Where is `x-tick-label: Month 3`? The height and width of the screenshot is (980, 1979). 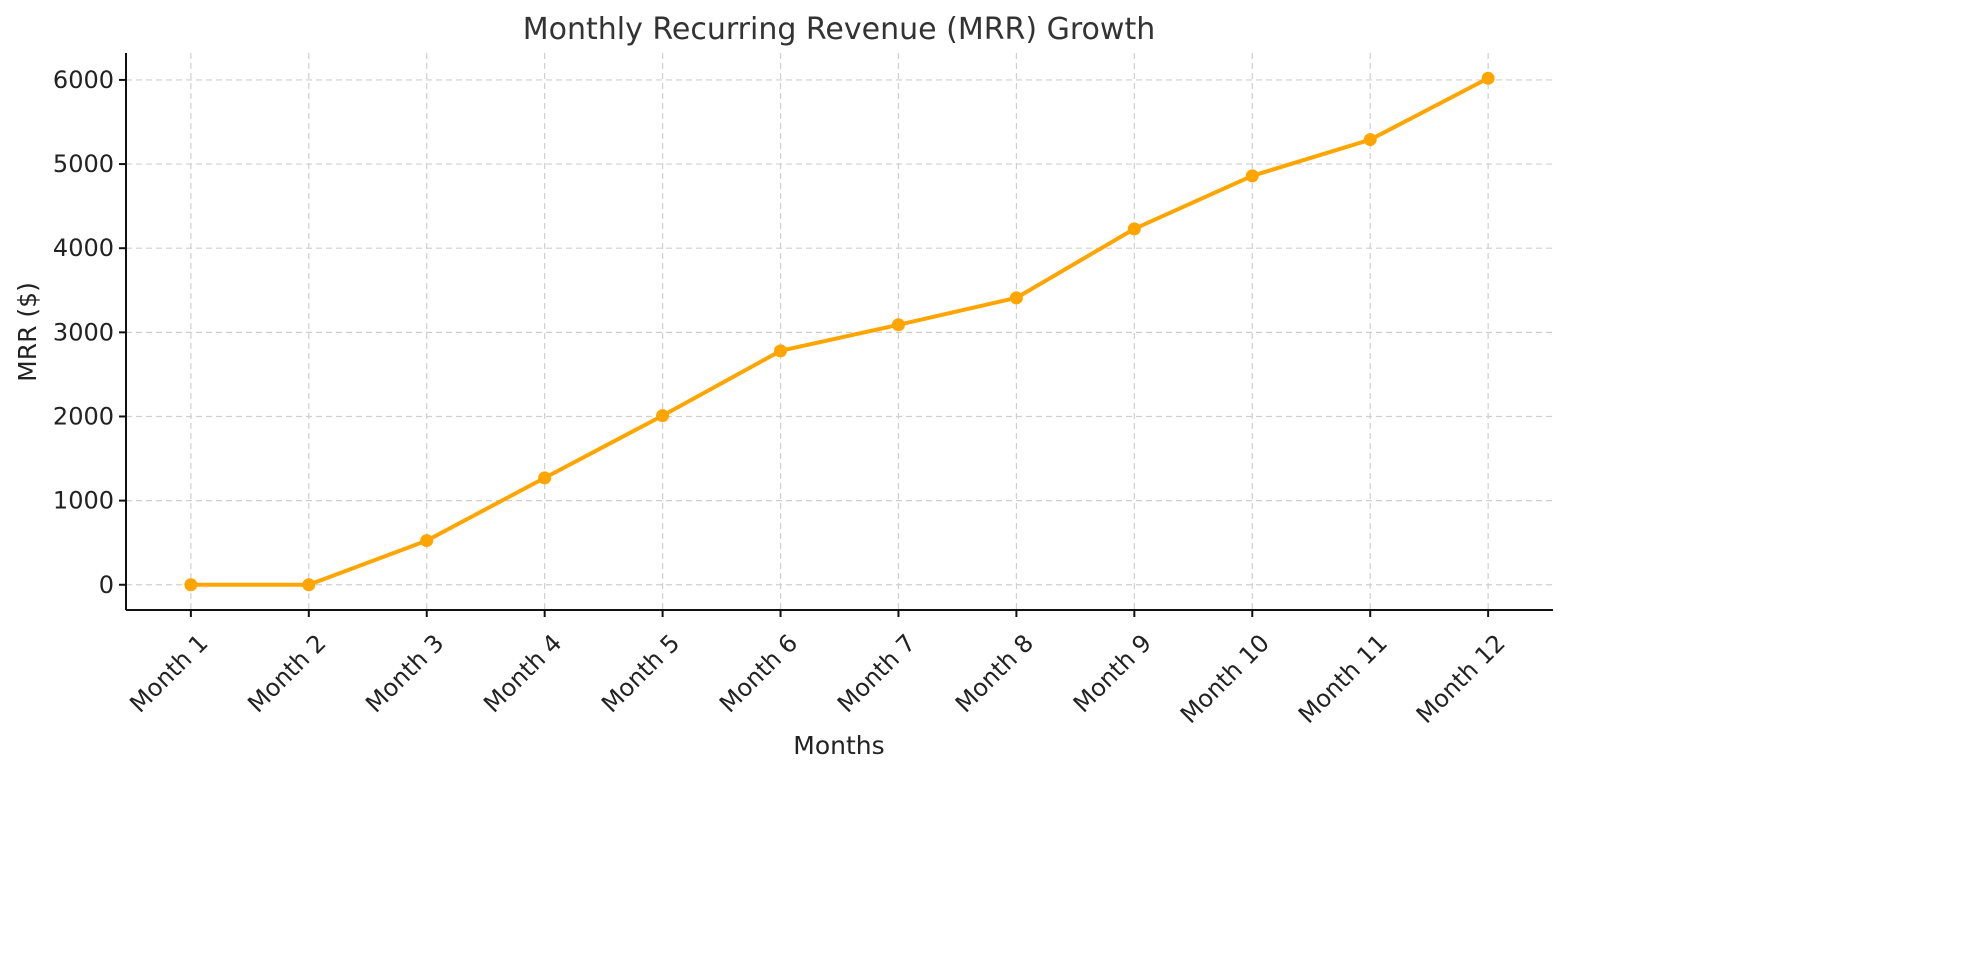 x-tick-label: Month 3 is located at coordinates (404, 673).